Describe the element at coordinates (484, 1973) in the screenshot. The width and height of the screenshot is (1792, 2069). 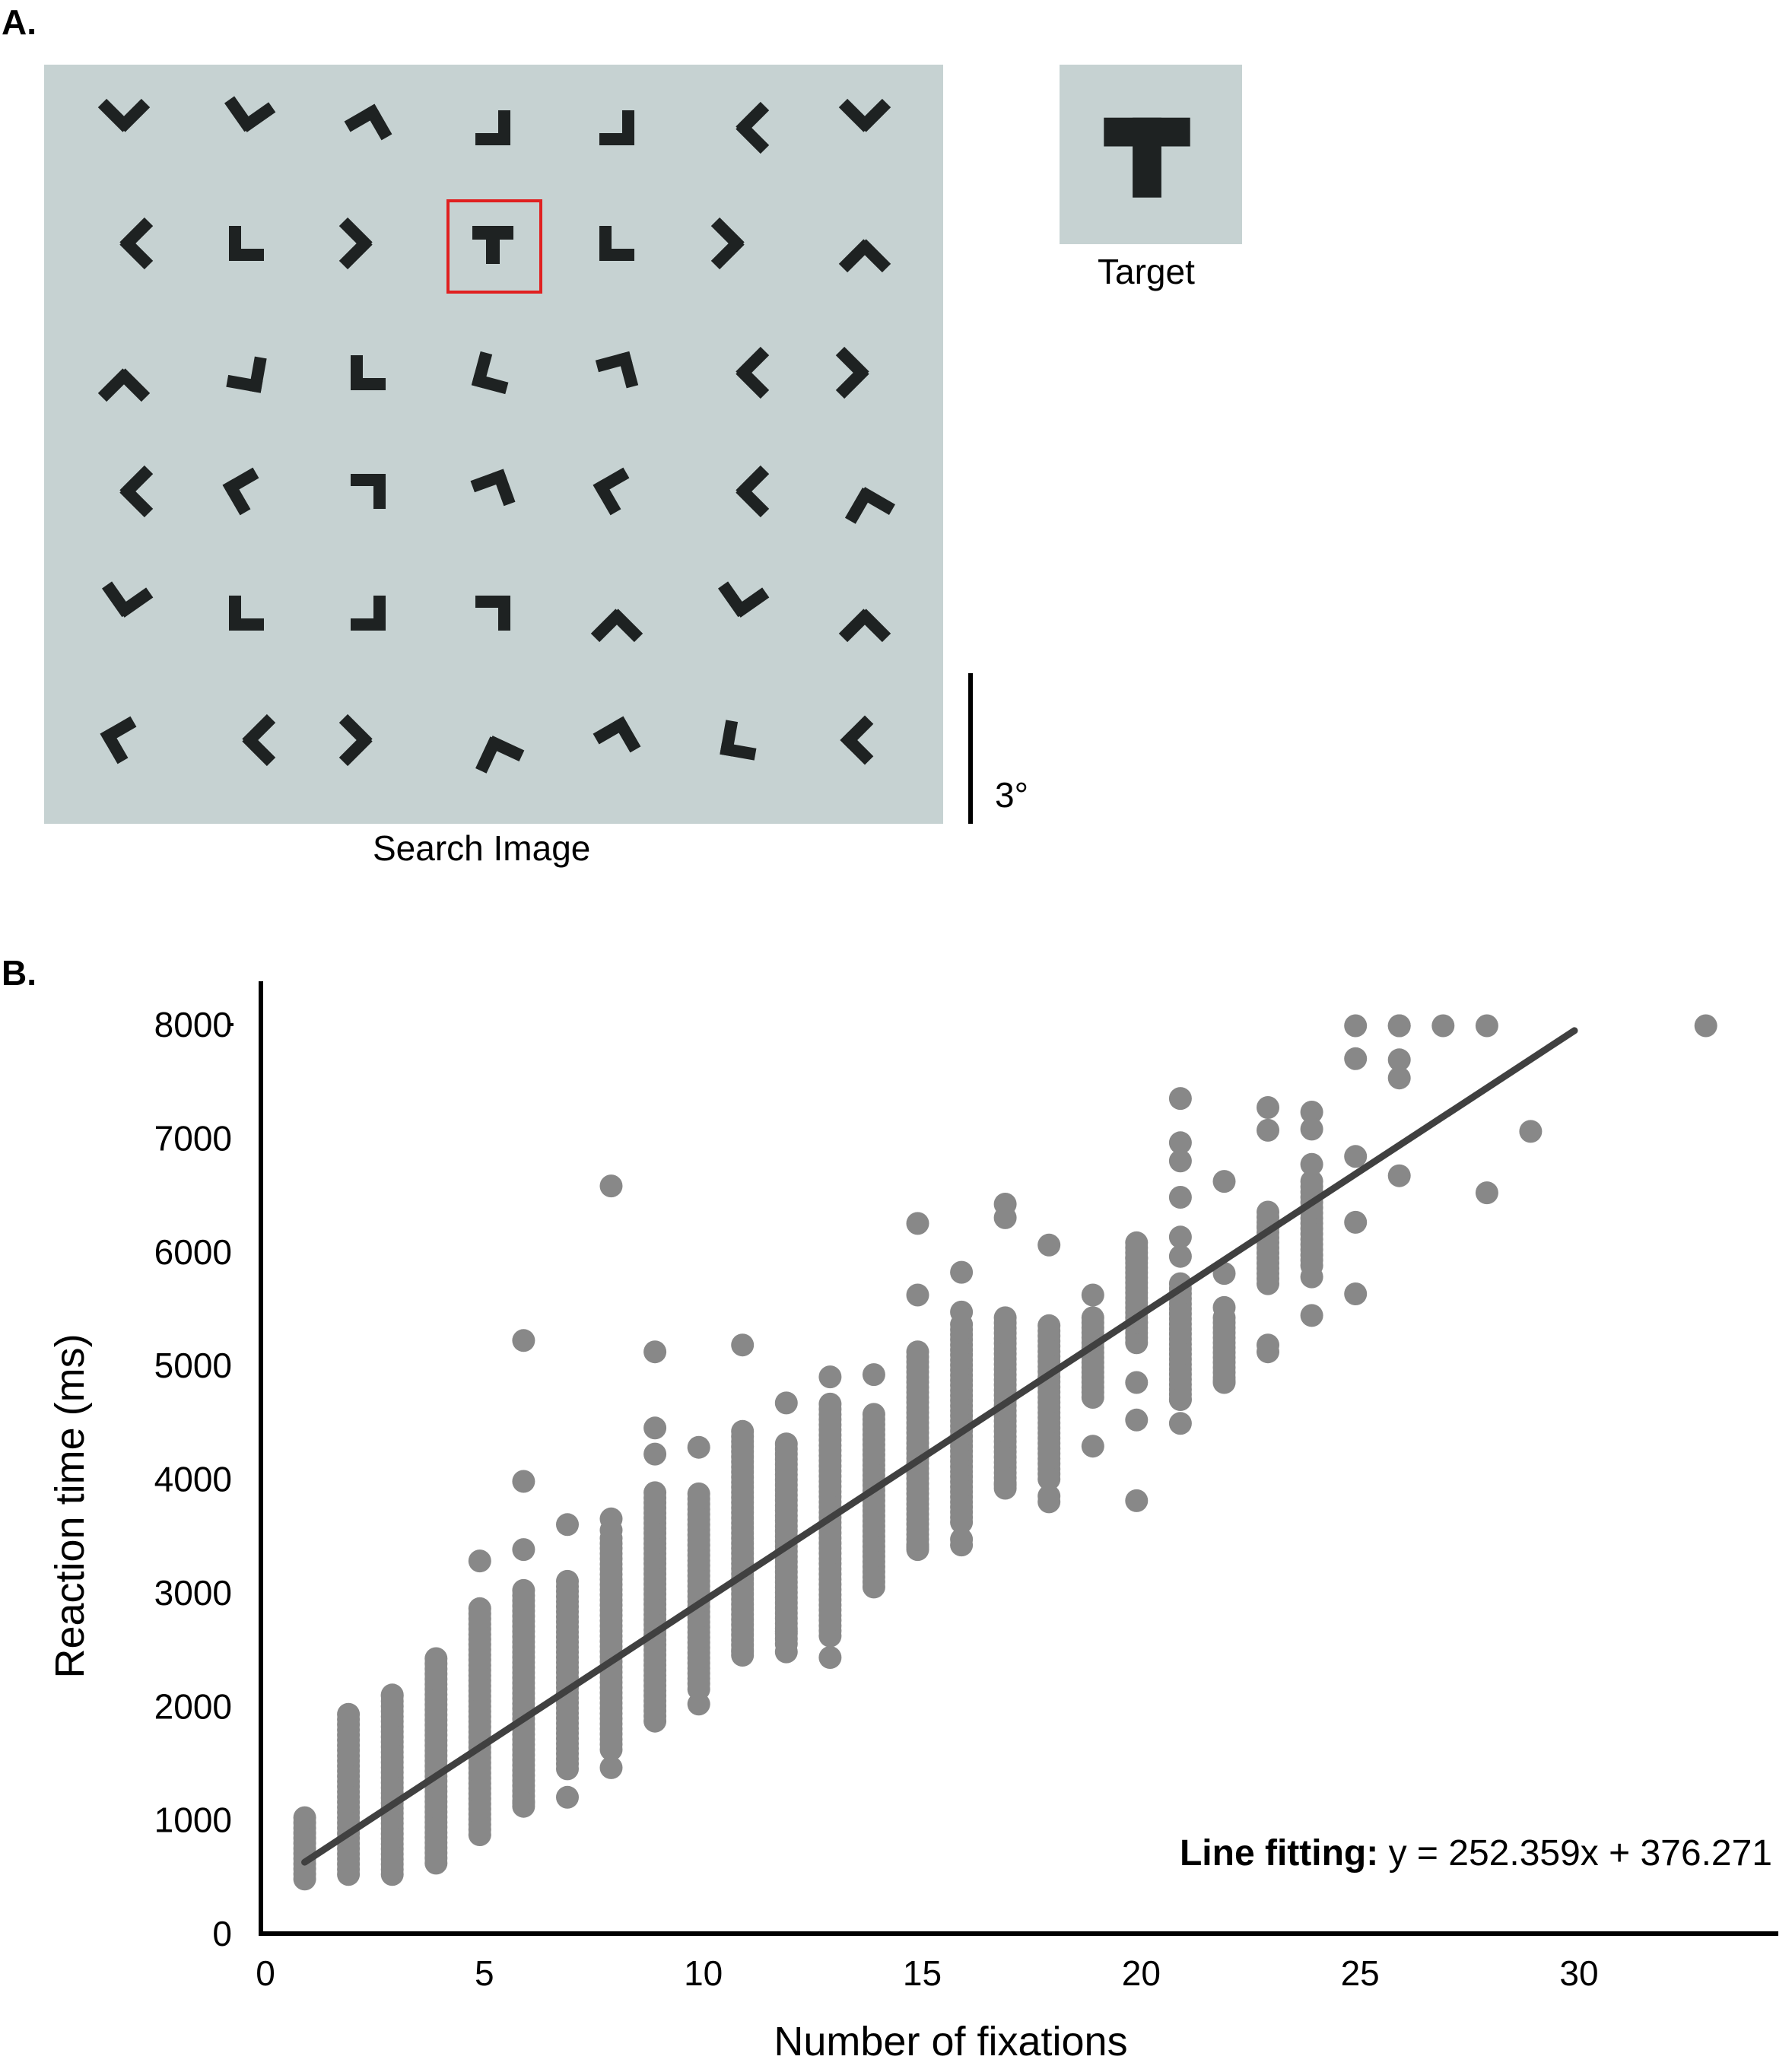
I see `x-tick-label: 5` at that location.